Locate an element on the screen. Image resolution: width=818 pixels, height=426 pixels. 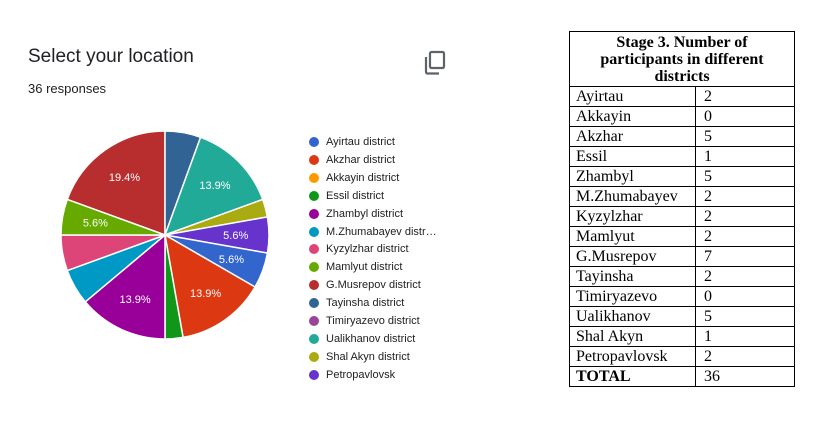
table-row: Zhambyl 5 is located at coordinates (682, 176).